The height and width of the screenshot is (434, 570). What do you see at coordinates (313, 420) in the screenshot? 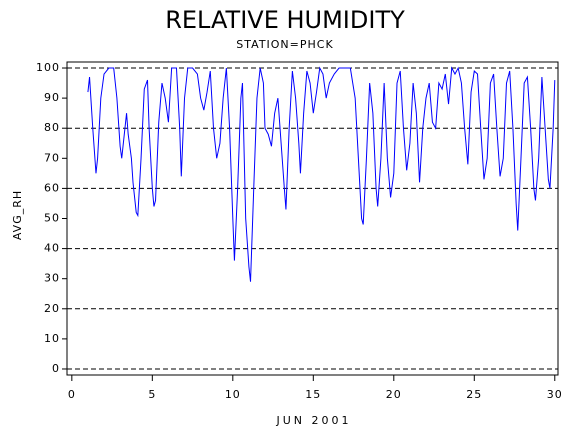
I see `x-axis-label: JUN 2001` at bounding box center [313, 420].